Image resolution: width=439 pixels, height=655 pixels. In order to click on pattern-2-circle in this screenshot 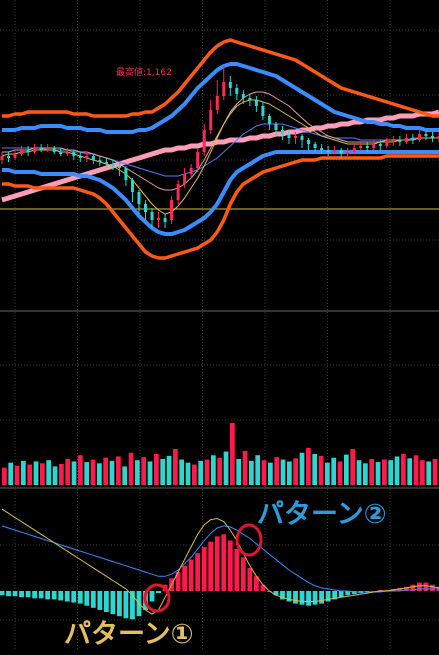, I will do `click(249, 540)`.